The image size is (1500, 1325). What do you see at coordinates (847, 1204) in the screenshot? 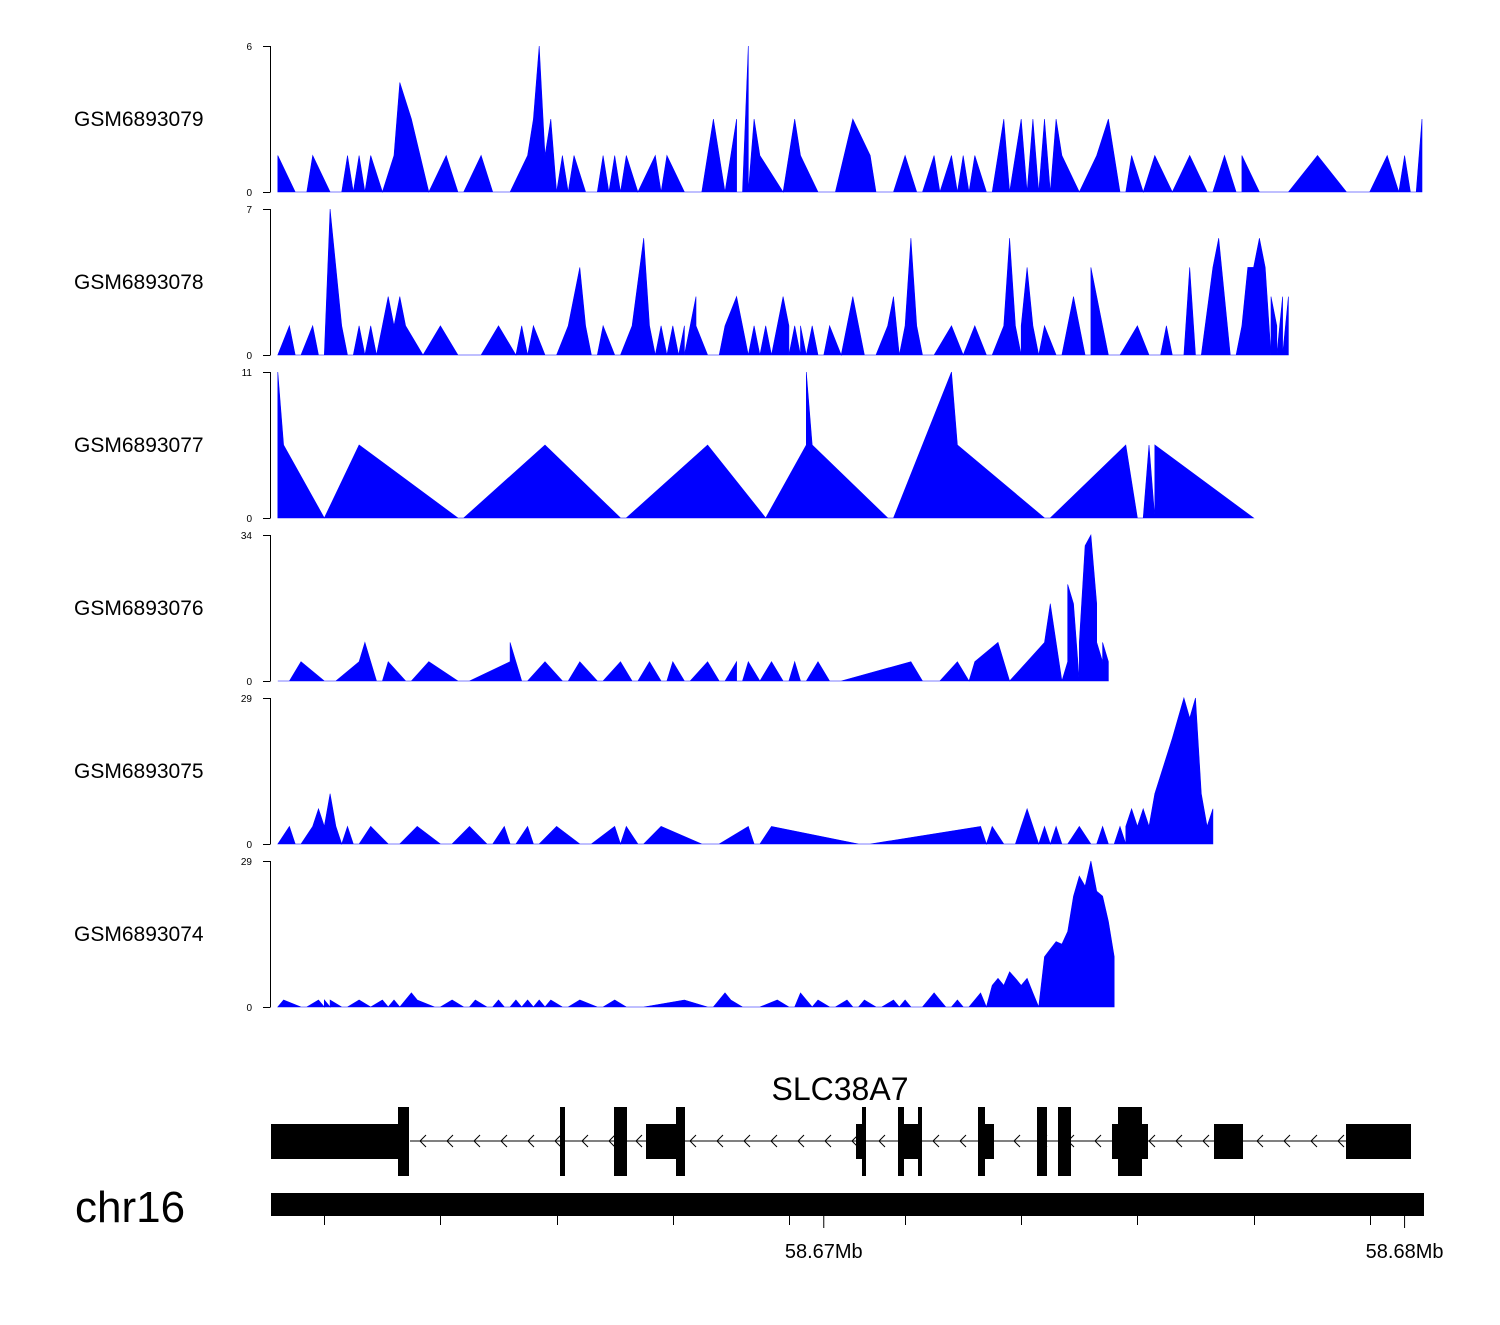
I see `chromosome-bar` at bounding box center [847, 1204].